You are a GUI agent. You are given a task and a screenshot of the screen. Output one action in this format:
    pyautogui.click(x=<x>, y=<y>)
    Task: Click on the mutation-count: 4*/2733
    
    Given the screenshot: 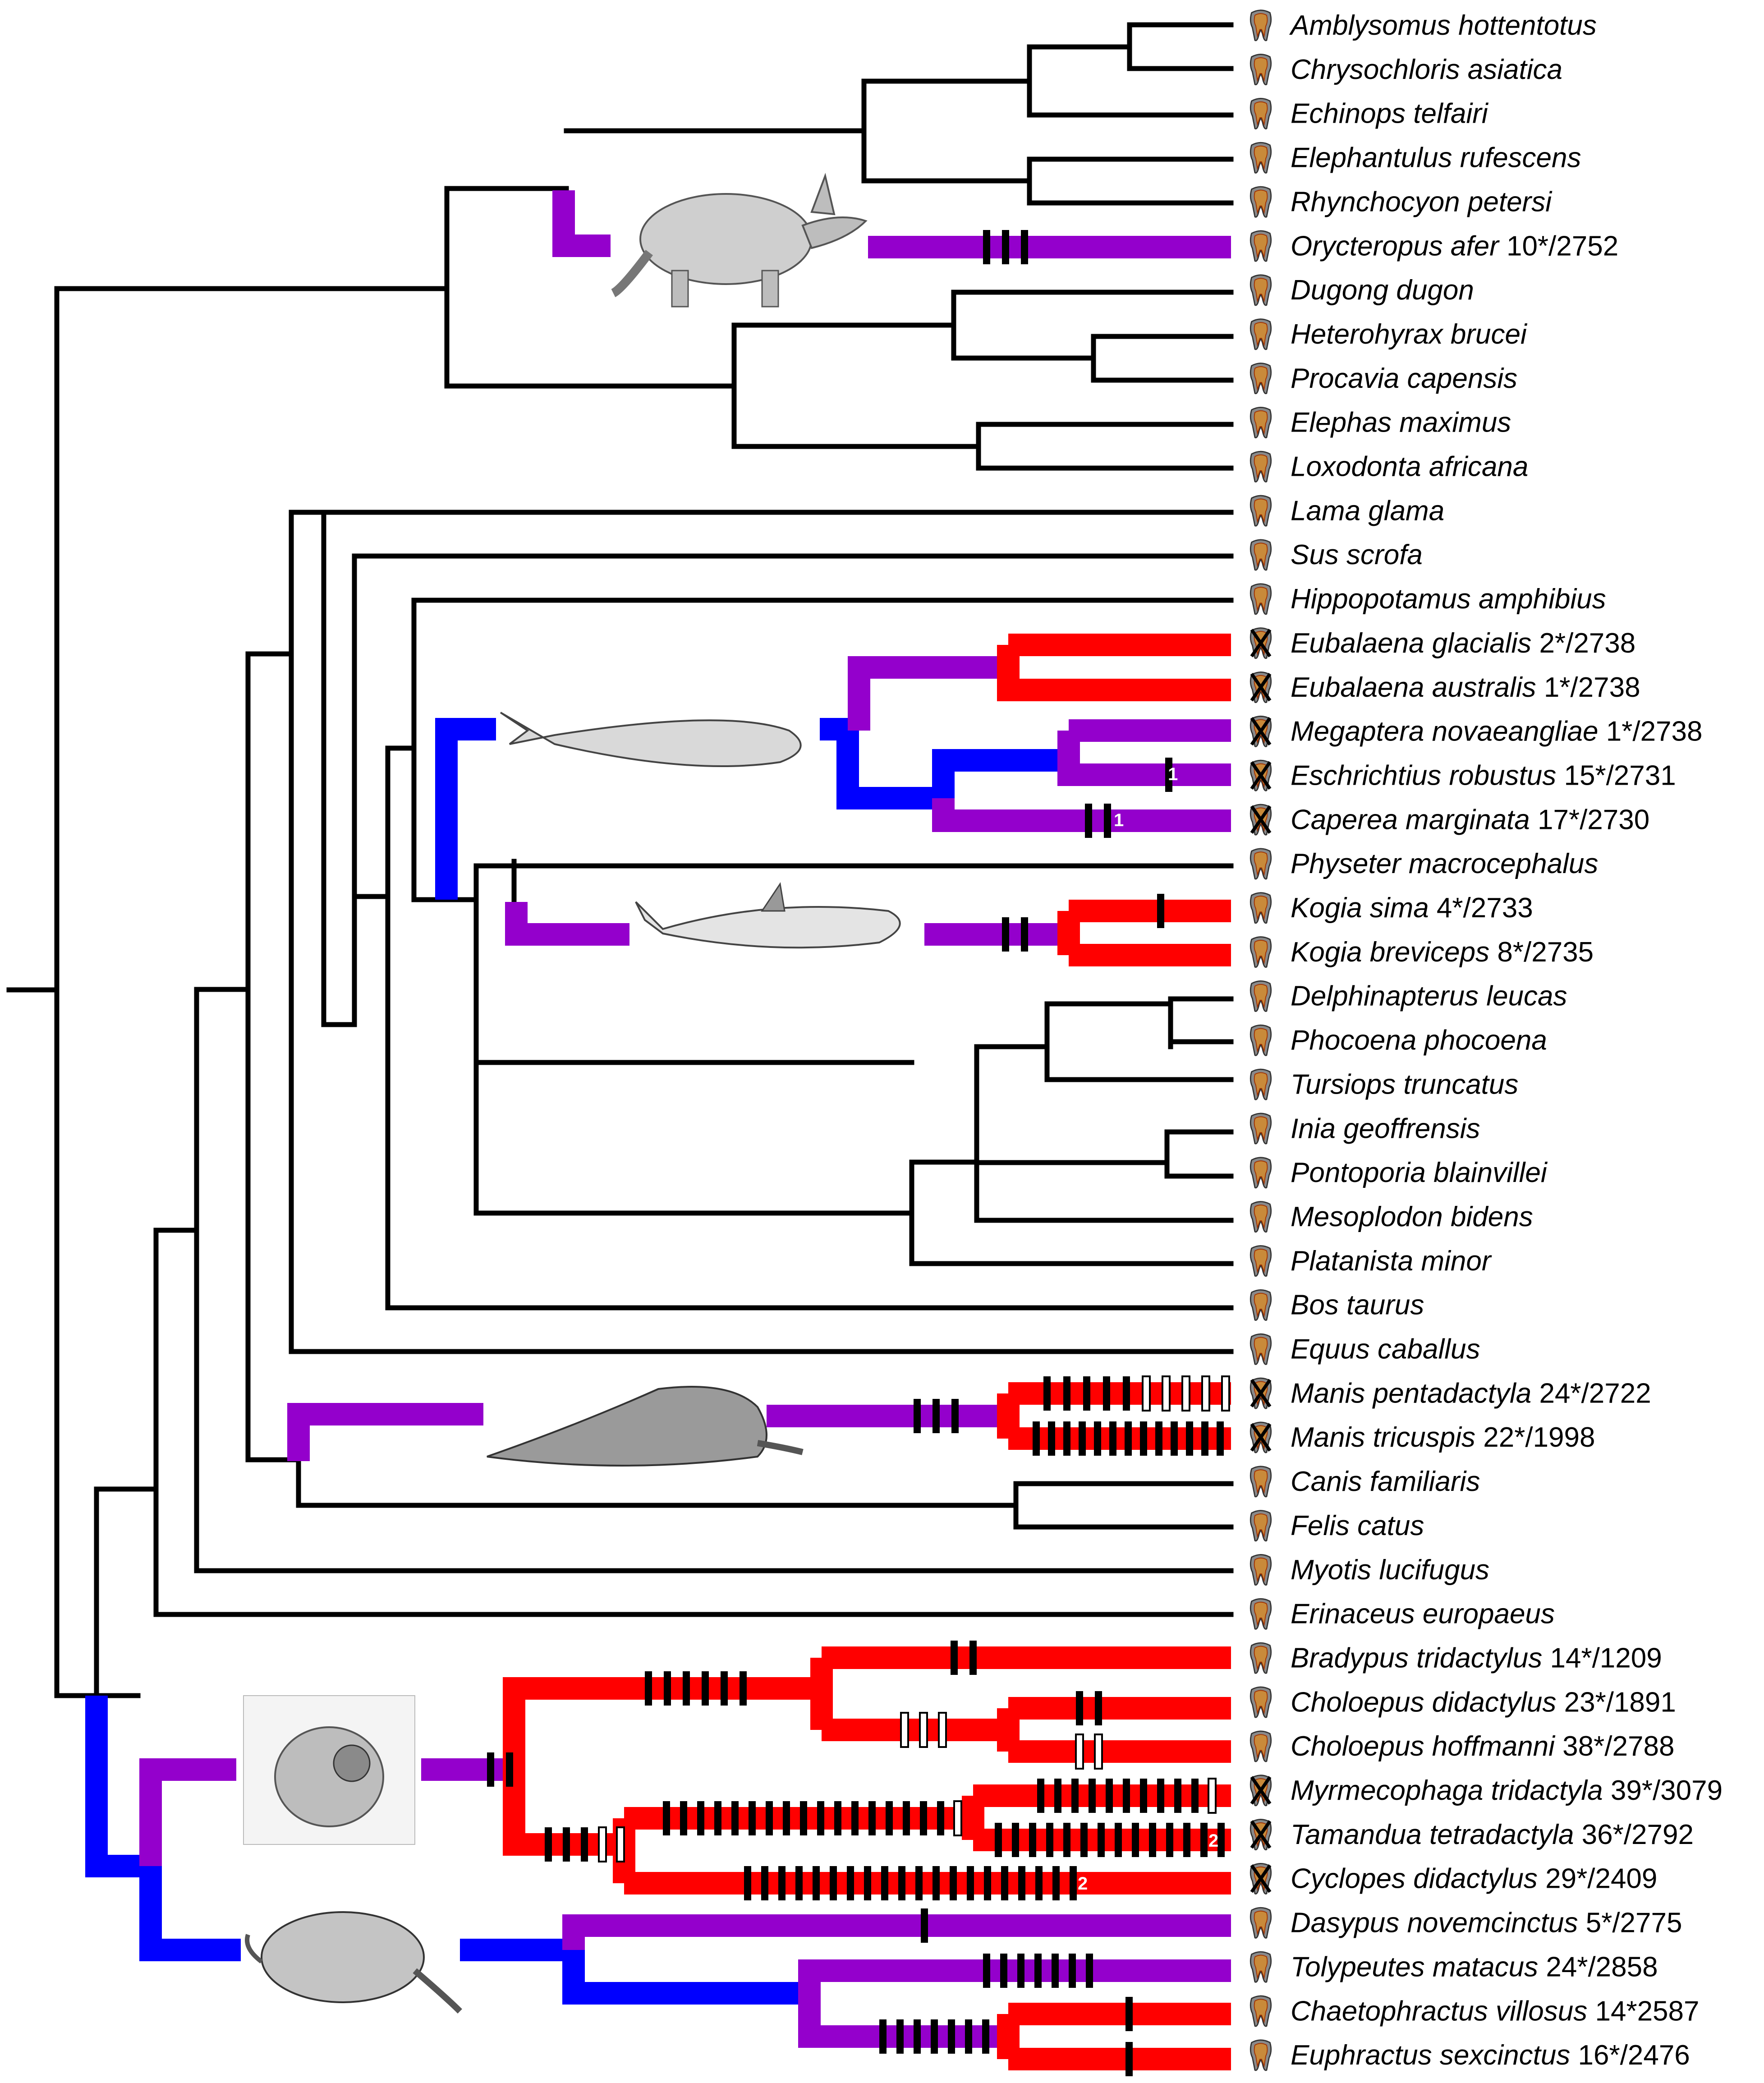 What is the action you would take?
    pyautogui.click(x=1481, y=908)
    